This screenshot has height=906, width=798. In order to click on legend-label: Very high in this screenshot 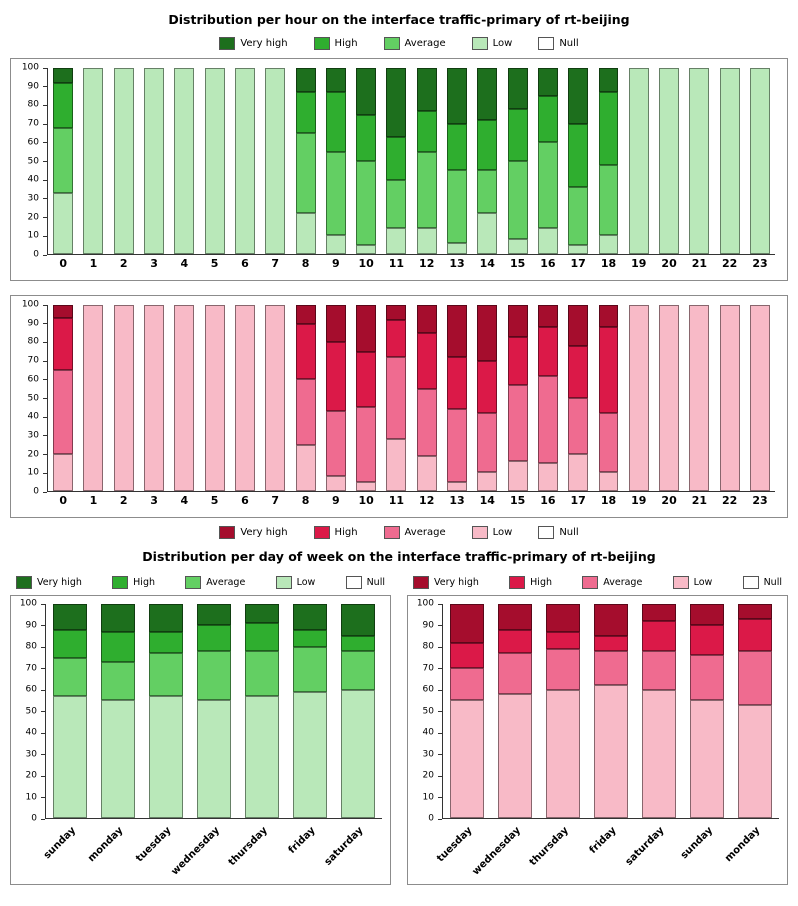, I will do `click(59, 582)`.